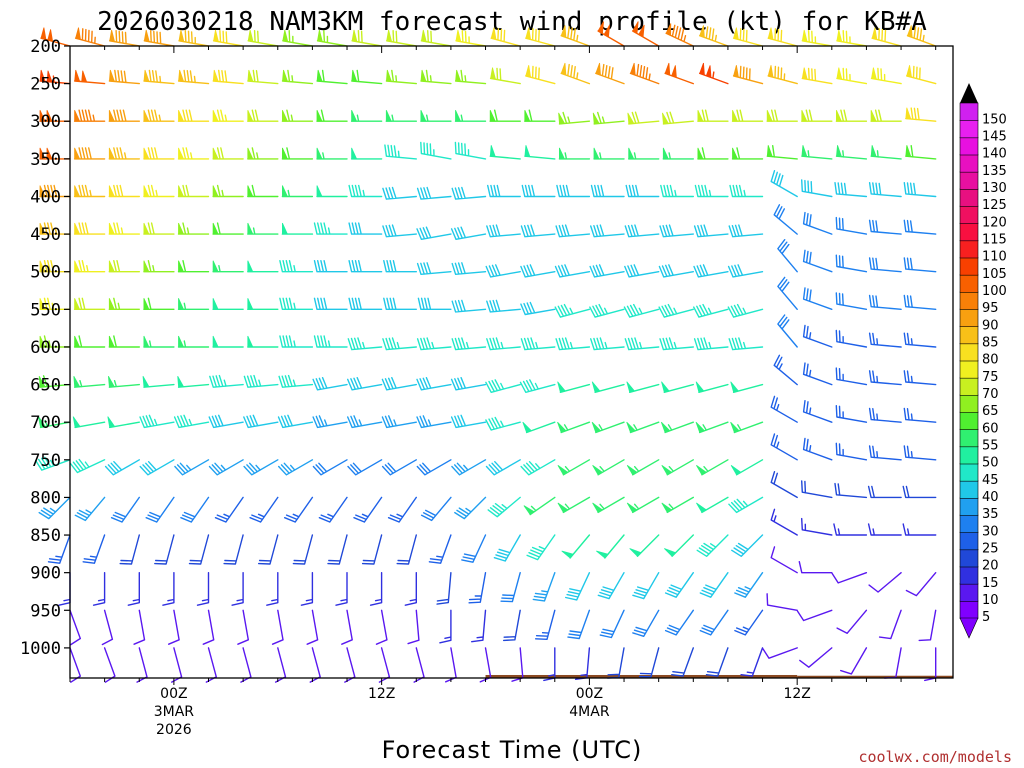 This screenshot has height=768, width=1024. Describe the element at coordinates (45, 348) in the screenshot. I see `y-tick-label: 600` at that location.